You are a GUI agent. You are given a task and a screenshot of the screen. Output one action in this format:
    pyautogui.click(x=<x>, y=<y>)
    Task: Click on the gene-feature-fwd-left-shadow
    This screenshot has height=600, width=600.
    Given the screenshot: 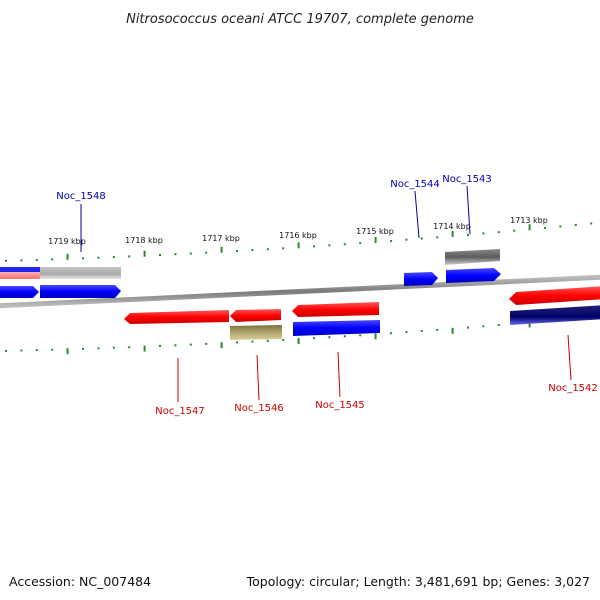 What is the action you would take?
    pyautogui.click(x=20, y=275)
    